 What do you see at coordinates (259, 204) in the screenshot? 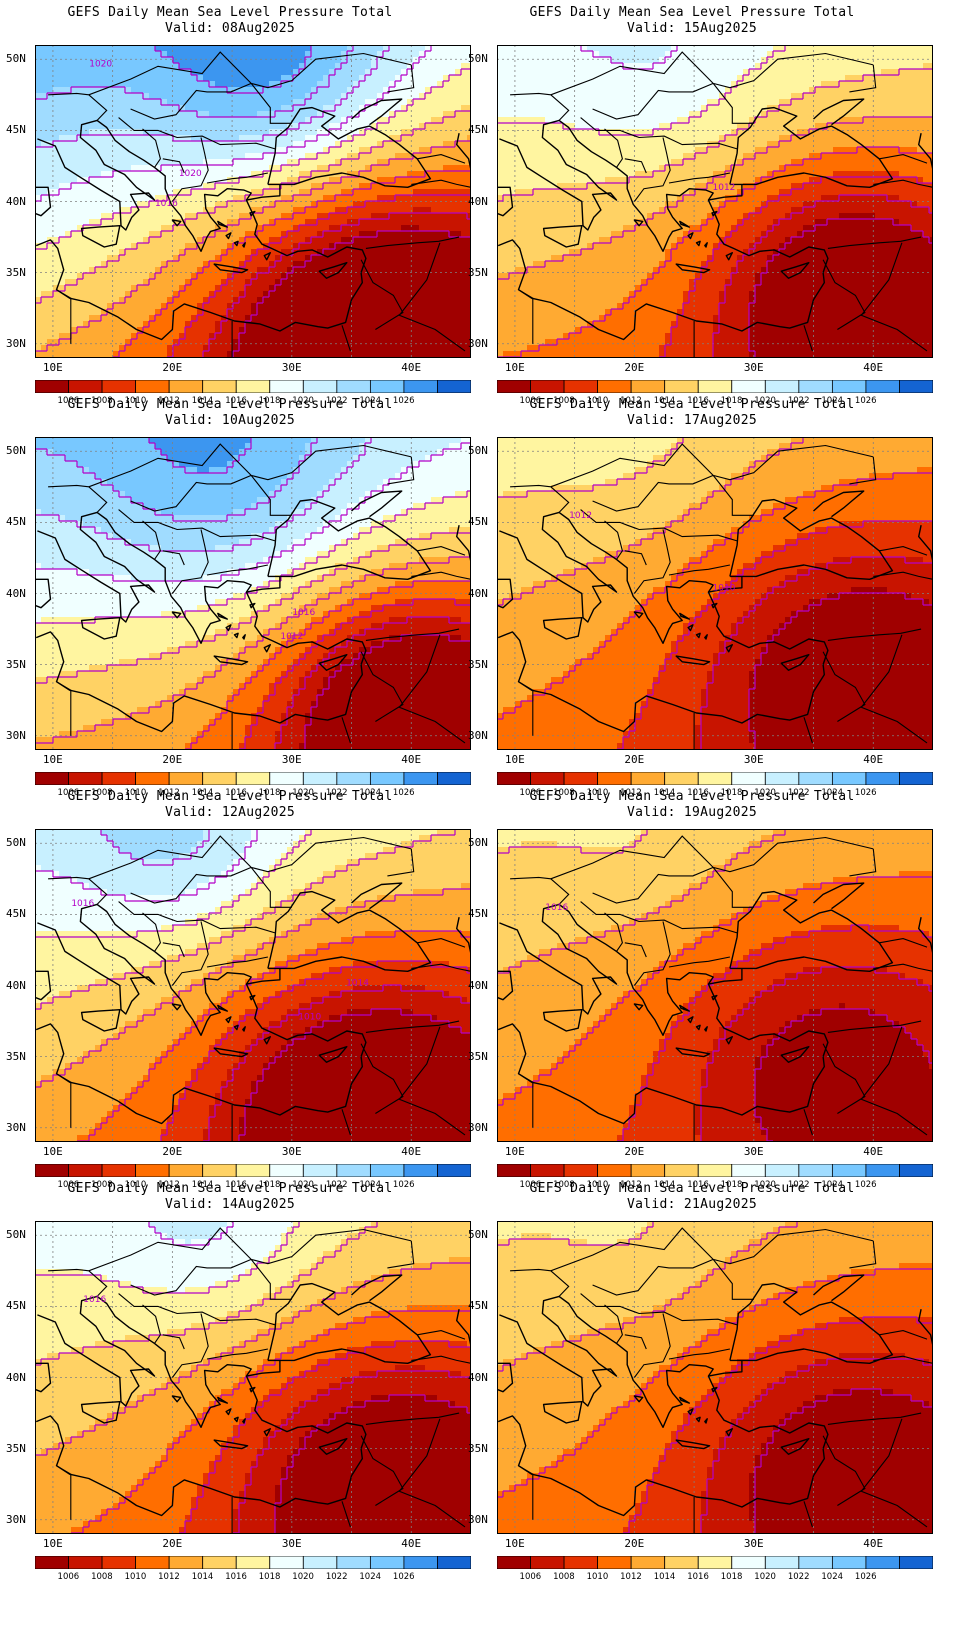
I see `borders` at bounding box center [259, 204].